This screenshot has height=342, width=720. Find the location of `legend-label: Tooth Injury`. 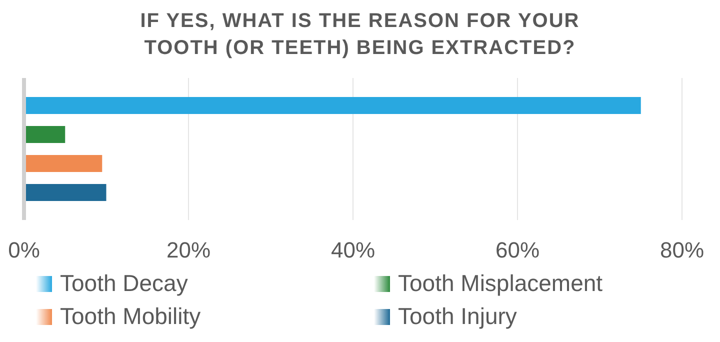

legend-label: Tooth Injury is located at coordinates (457, 316).